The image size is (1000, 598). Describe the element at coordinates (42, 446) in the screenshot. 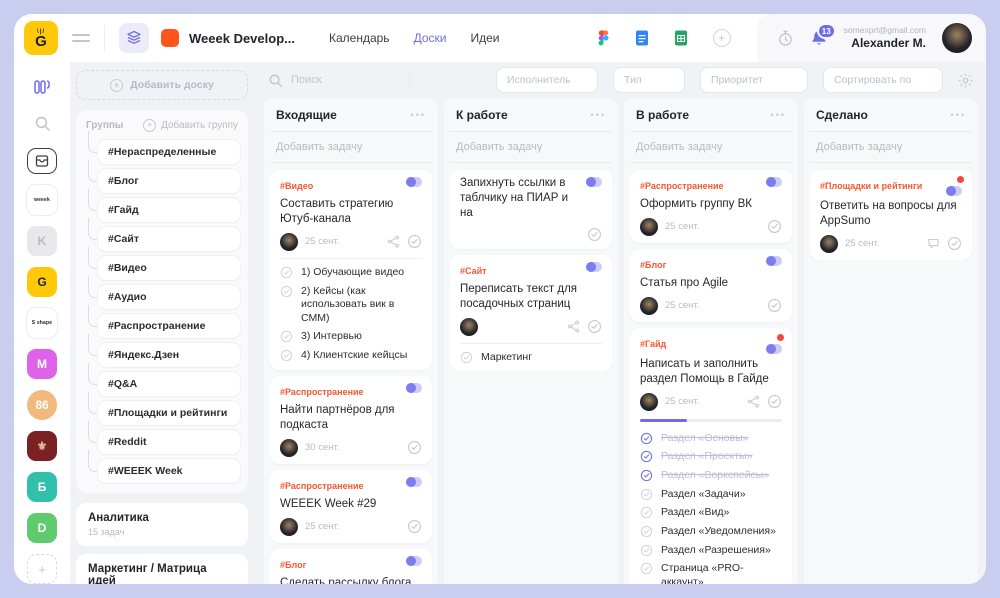

I see `workspace-crest: ⚜` at that location.